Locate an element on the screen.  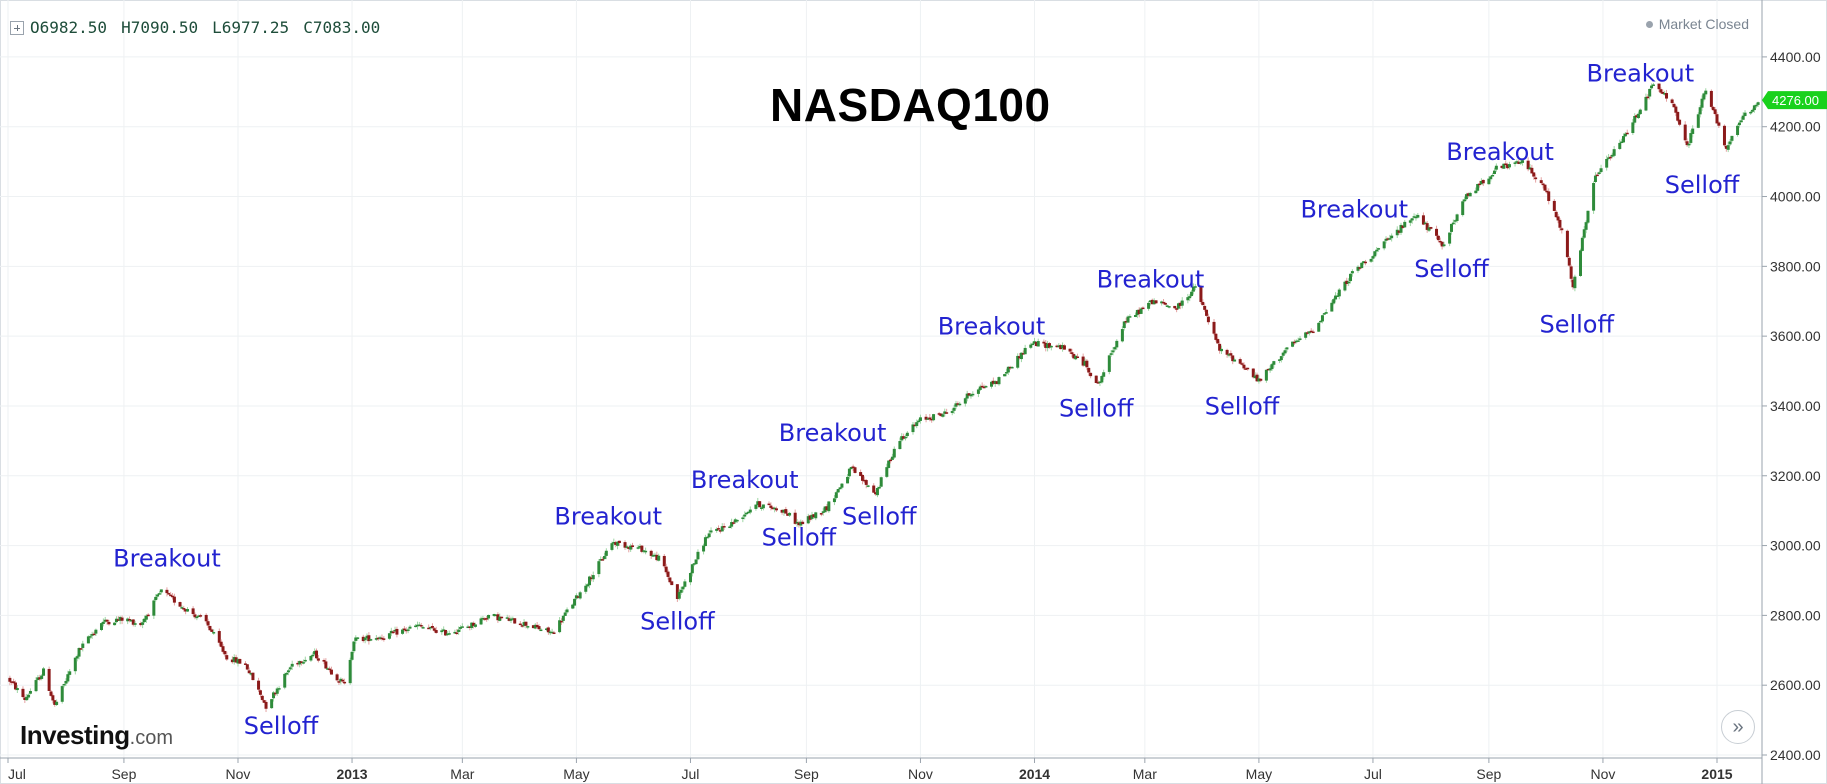
last-price-label: 4276.00 is located at coordinates (1795, 100).